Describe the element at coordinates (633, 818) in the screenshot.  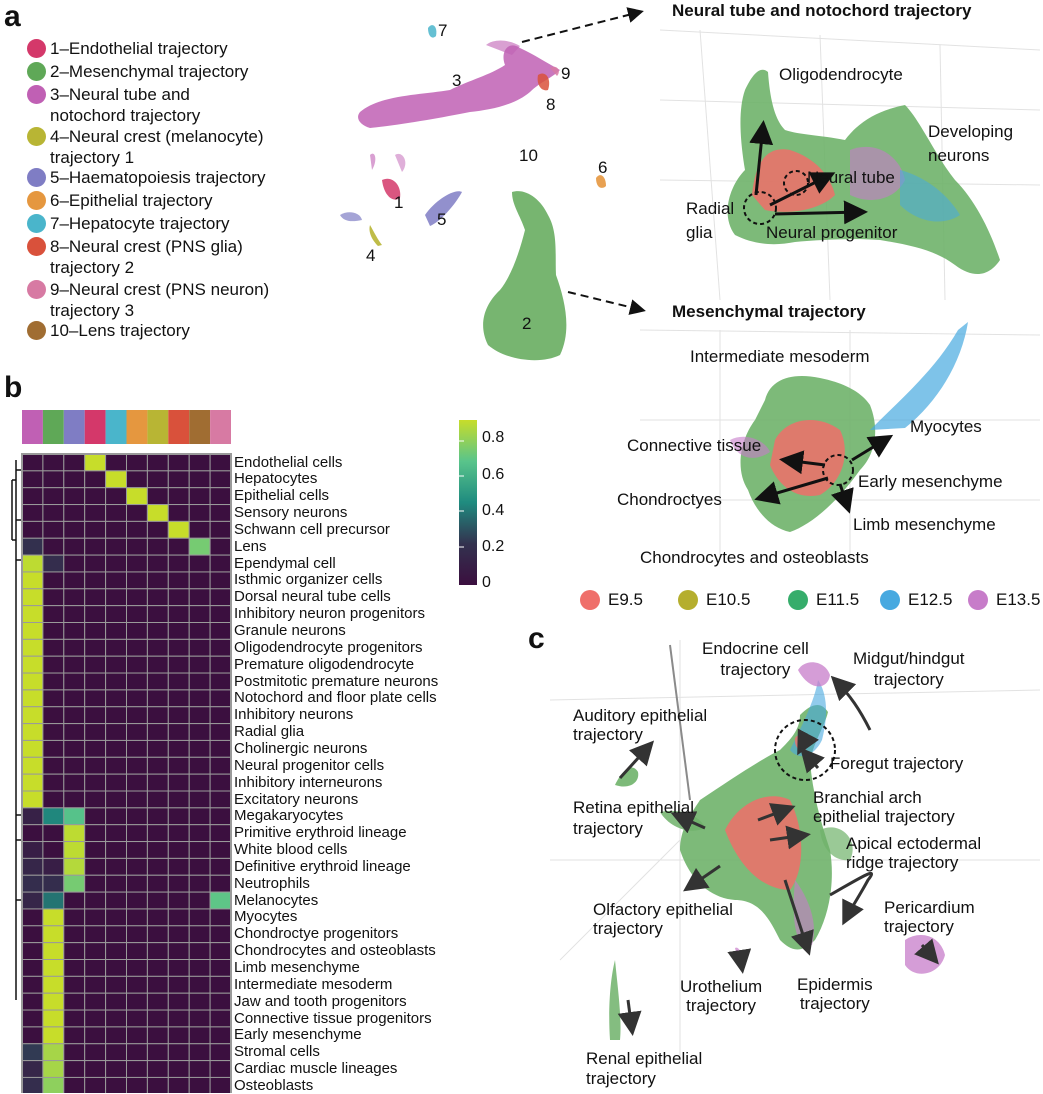
I see `label-retina-epithelial: Retina epithelial trajectory` at that location.